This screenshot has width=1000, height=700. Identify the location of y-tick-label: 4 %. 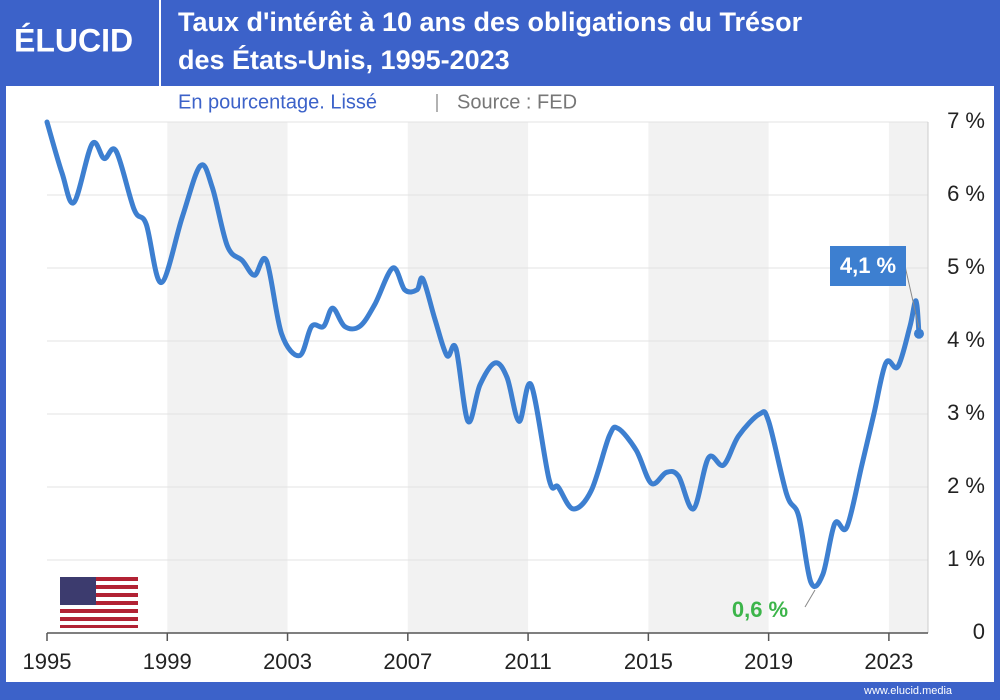
(966, 339).